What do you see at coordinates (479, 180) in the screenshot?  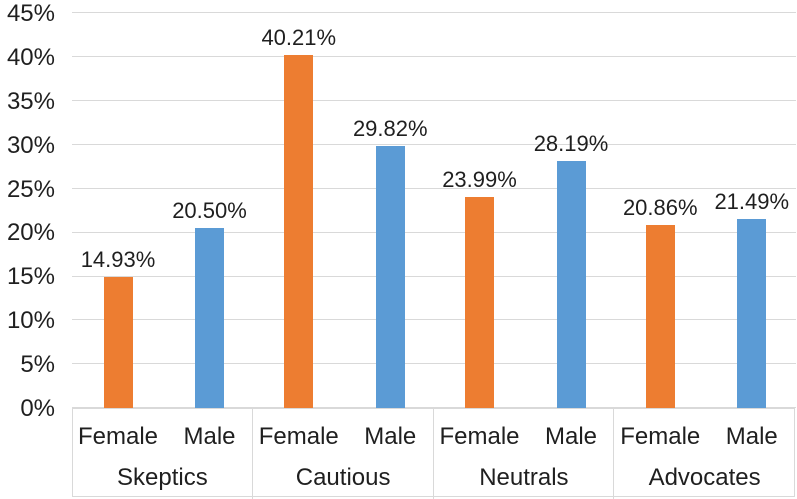 I see `data-label: 23.99%` at bounding box center [479, 180].